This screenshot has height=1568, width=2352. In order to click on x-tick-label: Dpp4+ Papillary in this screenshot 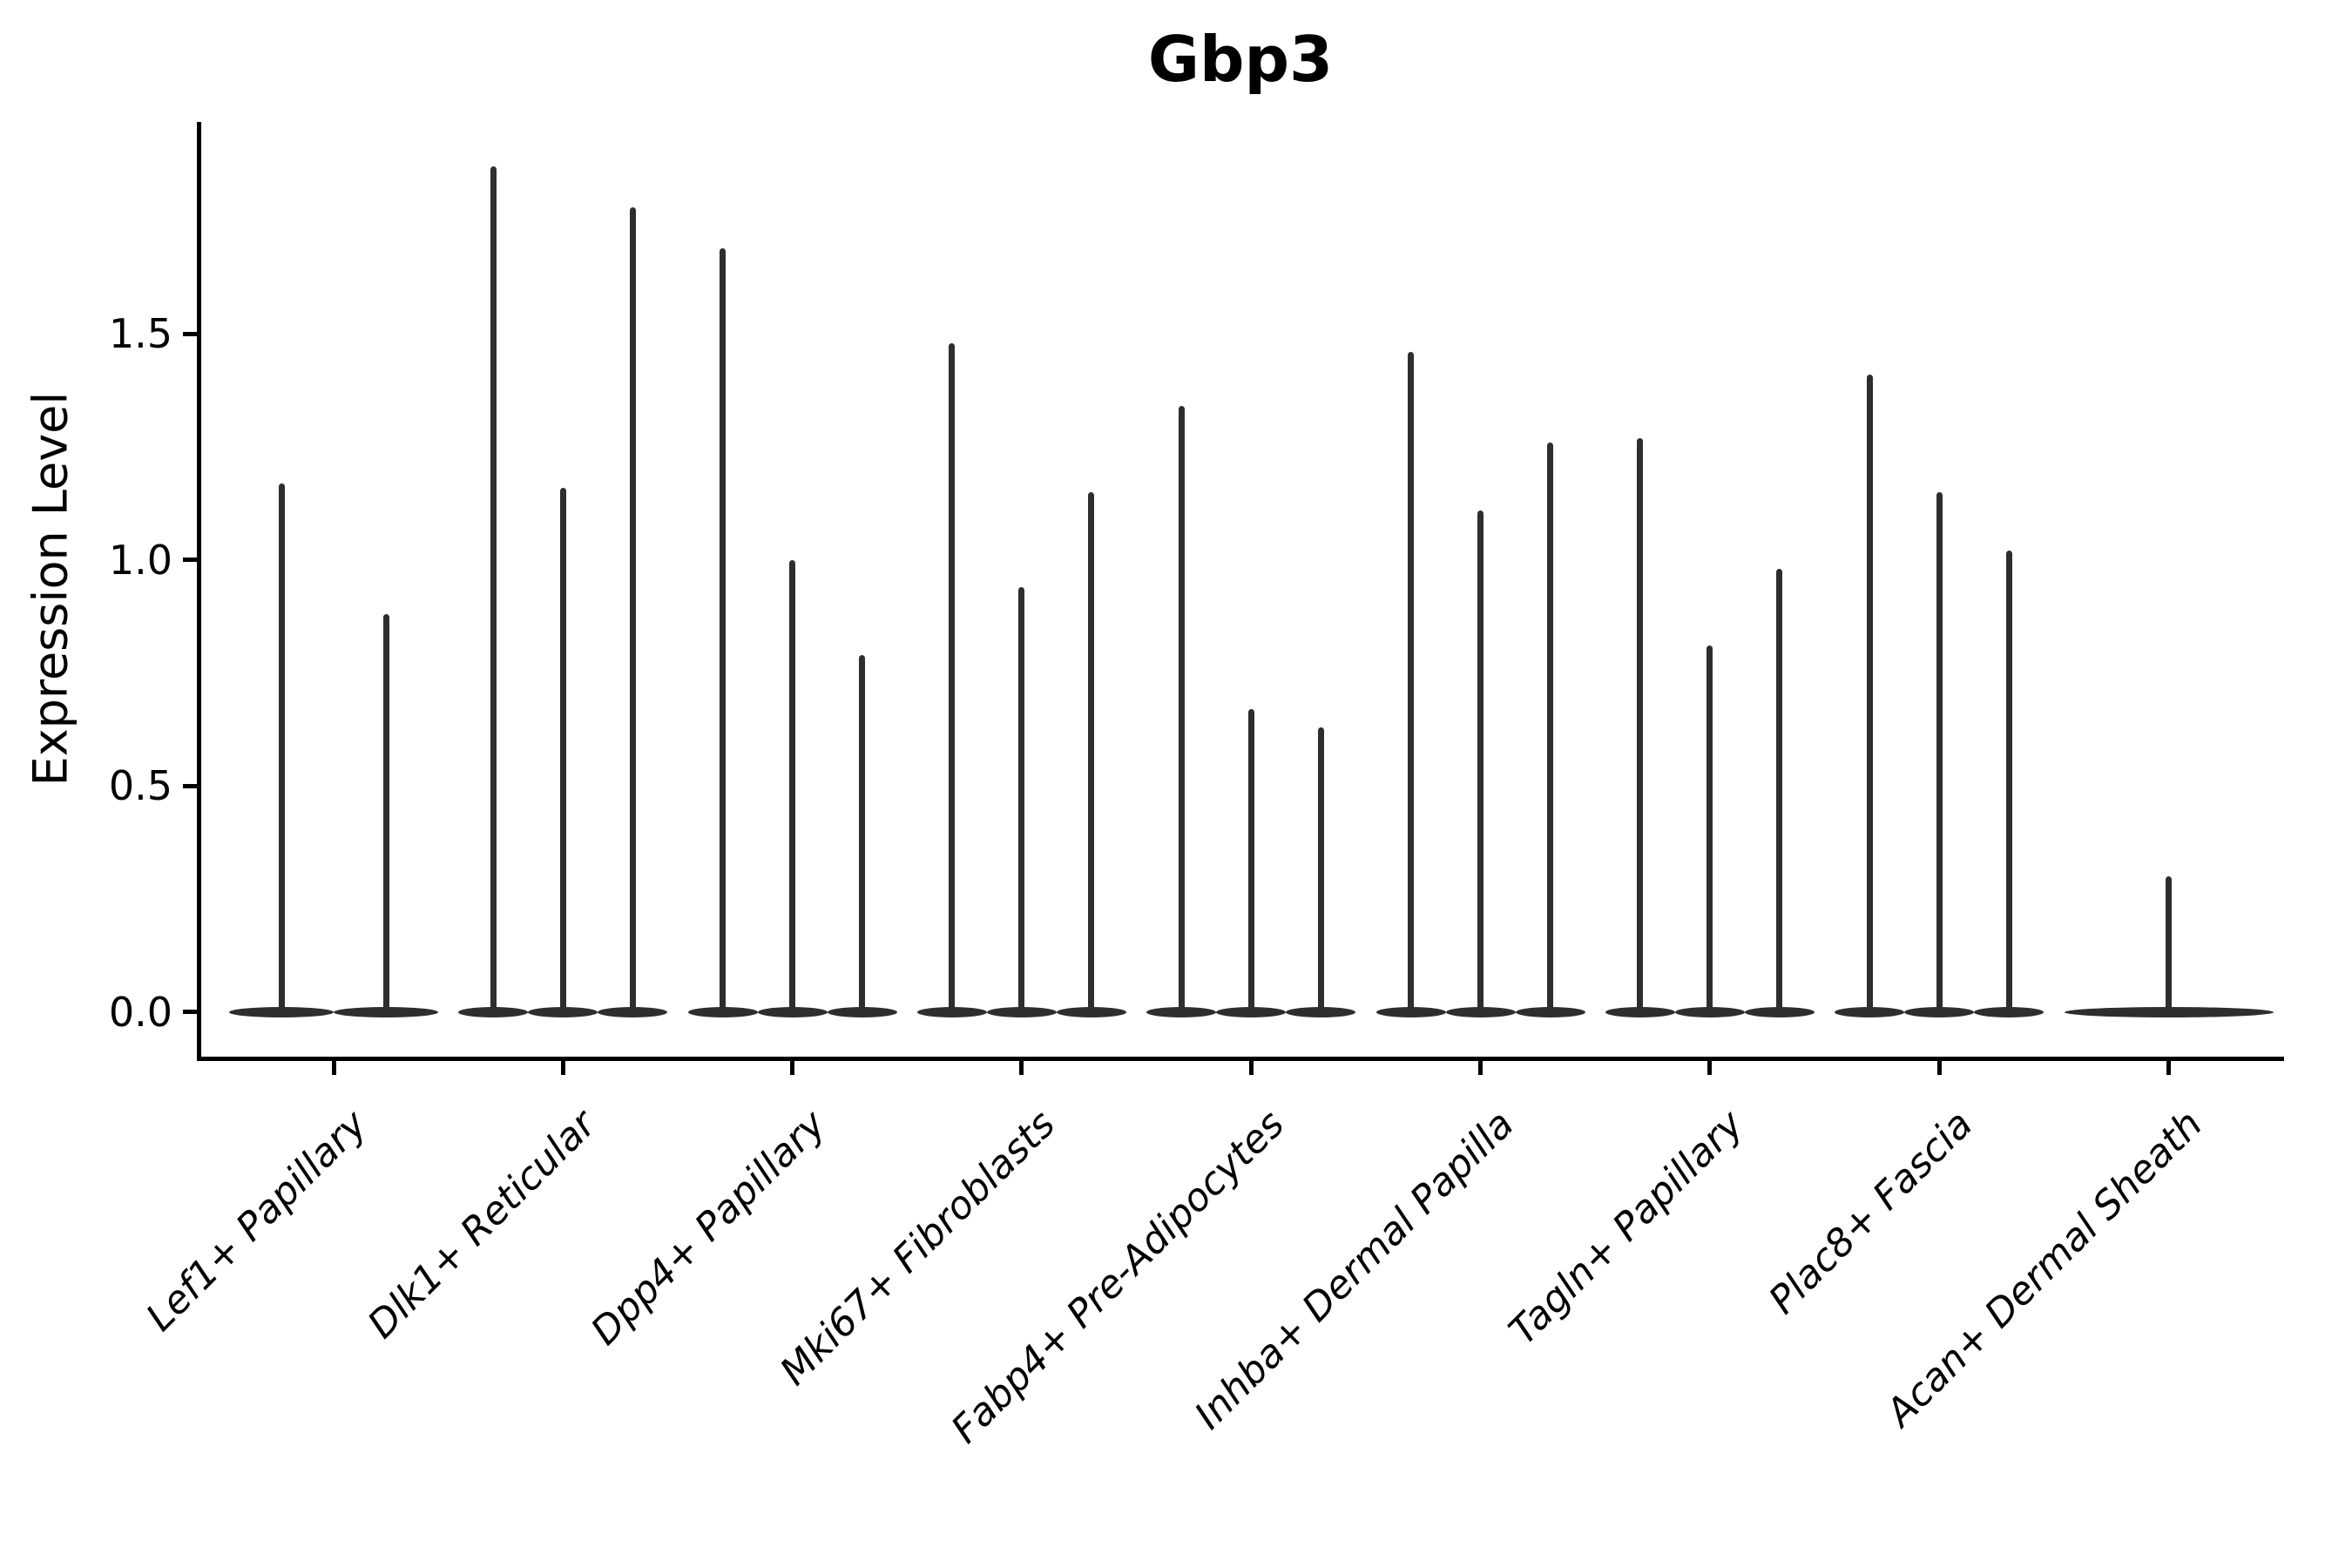, I will do `click(708, 1228)`.